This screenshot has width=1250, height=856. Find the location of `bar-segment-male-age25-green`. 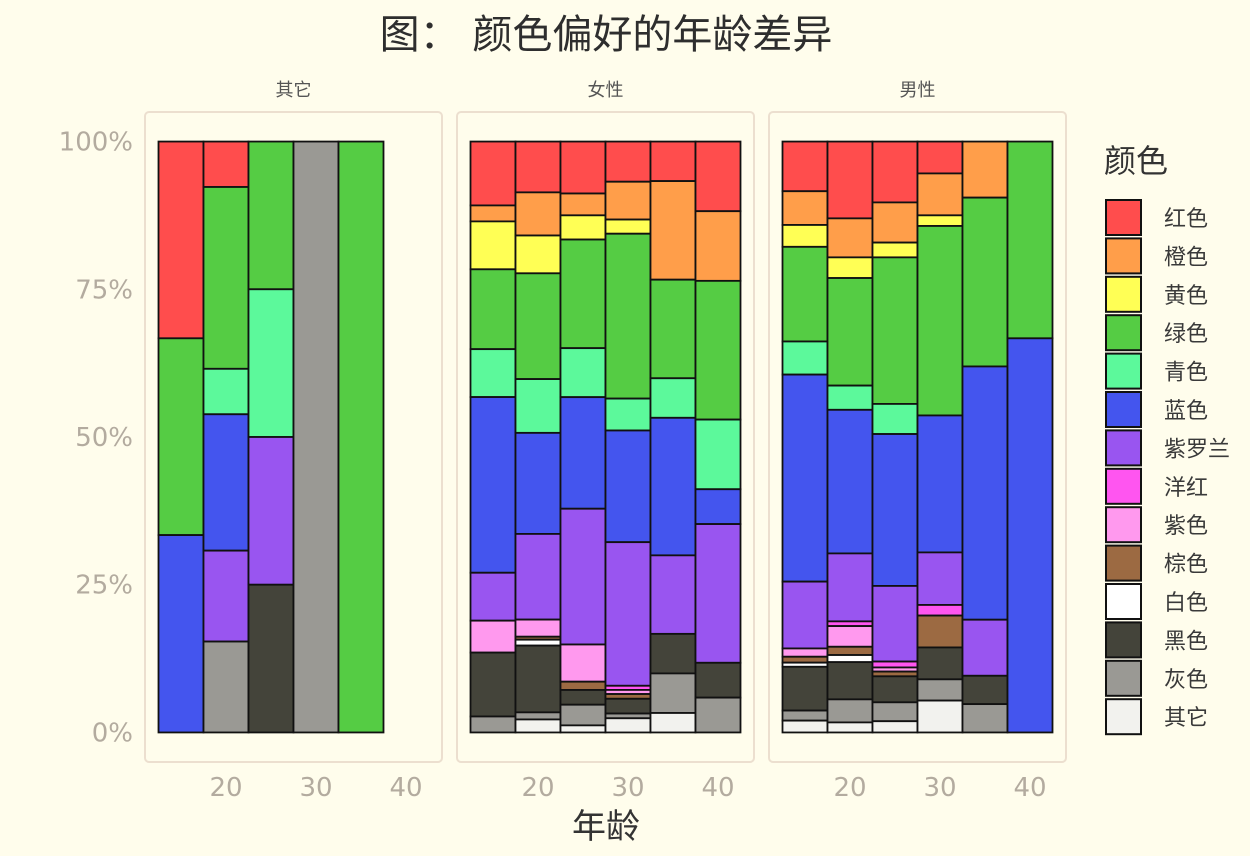

bar-segment-male-age25-green is located at coordinates (895, 330).